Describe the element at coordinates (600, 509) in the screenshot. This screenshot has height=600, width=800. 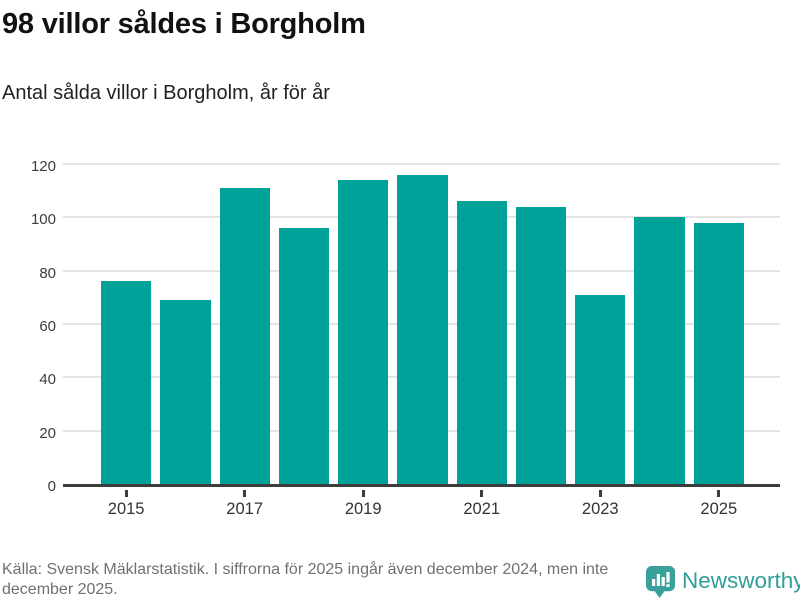
I see `x-tick-label-2023: 2023` at that location.